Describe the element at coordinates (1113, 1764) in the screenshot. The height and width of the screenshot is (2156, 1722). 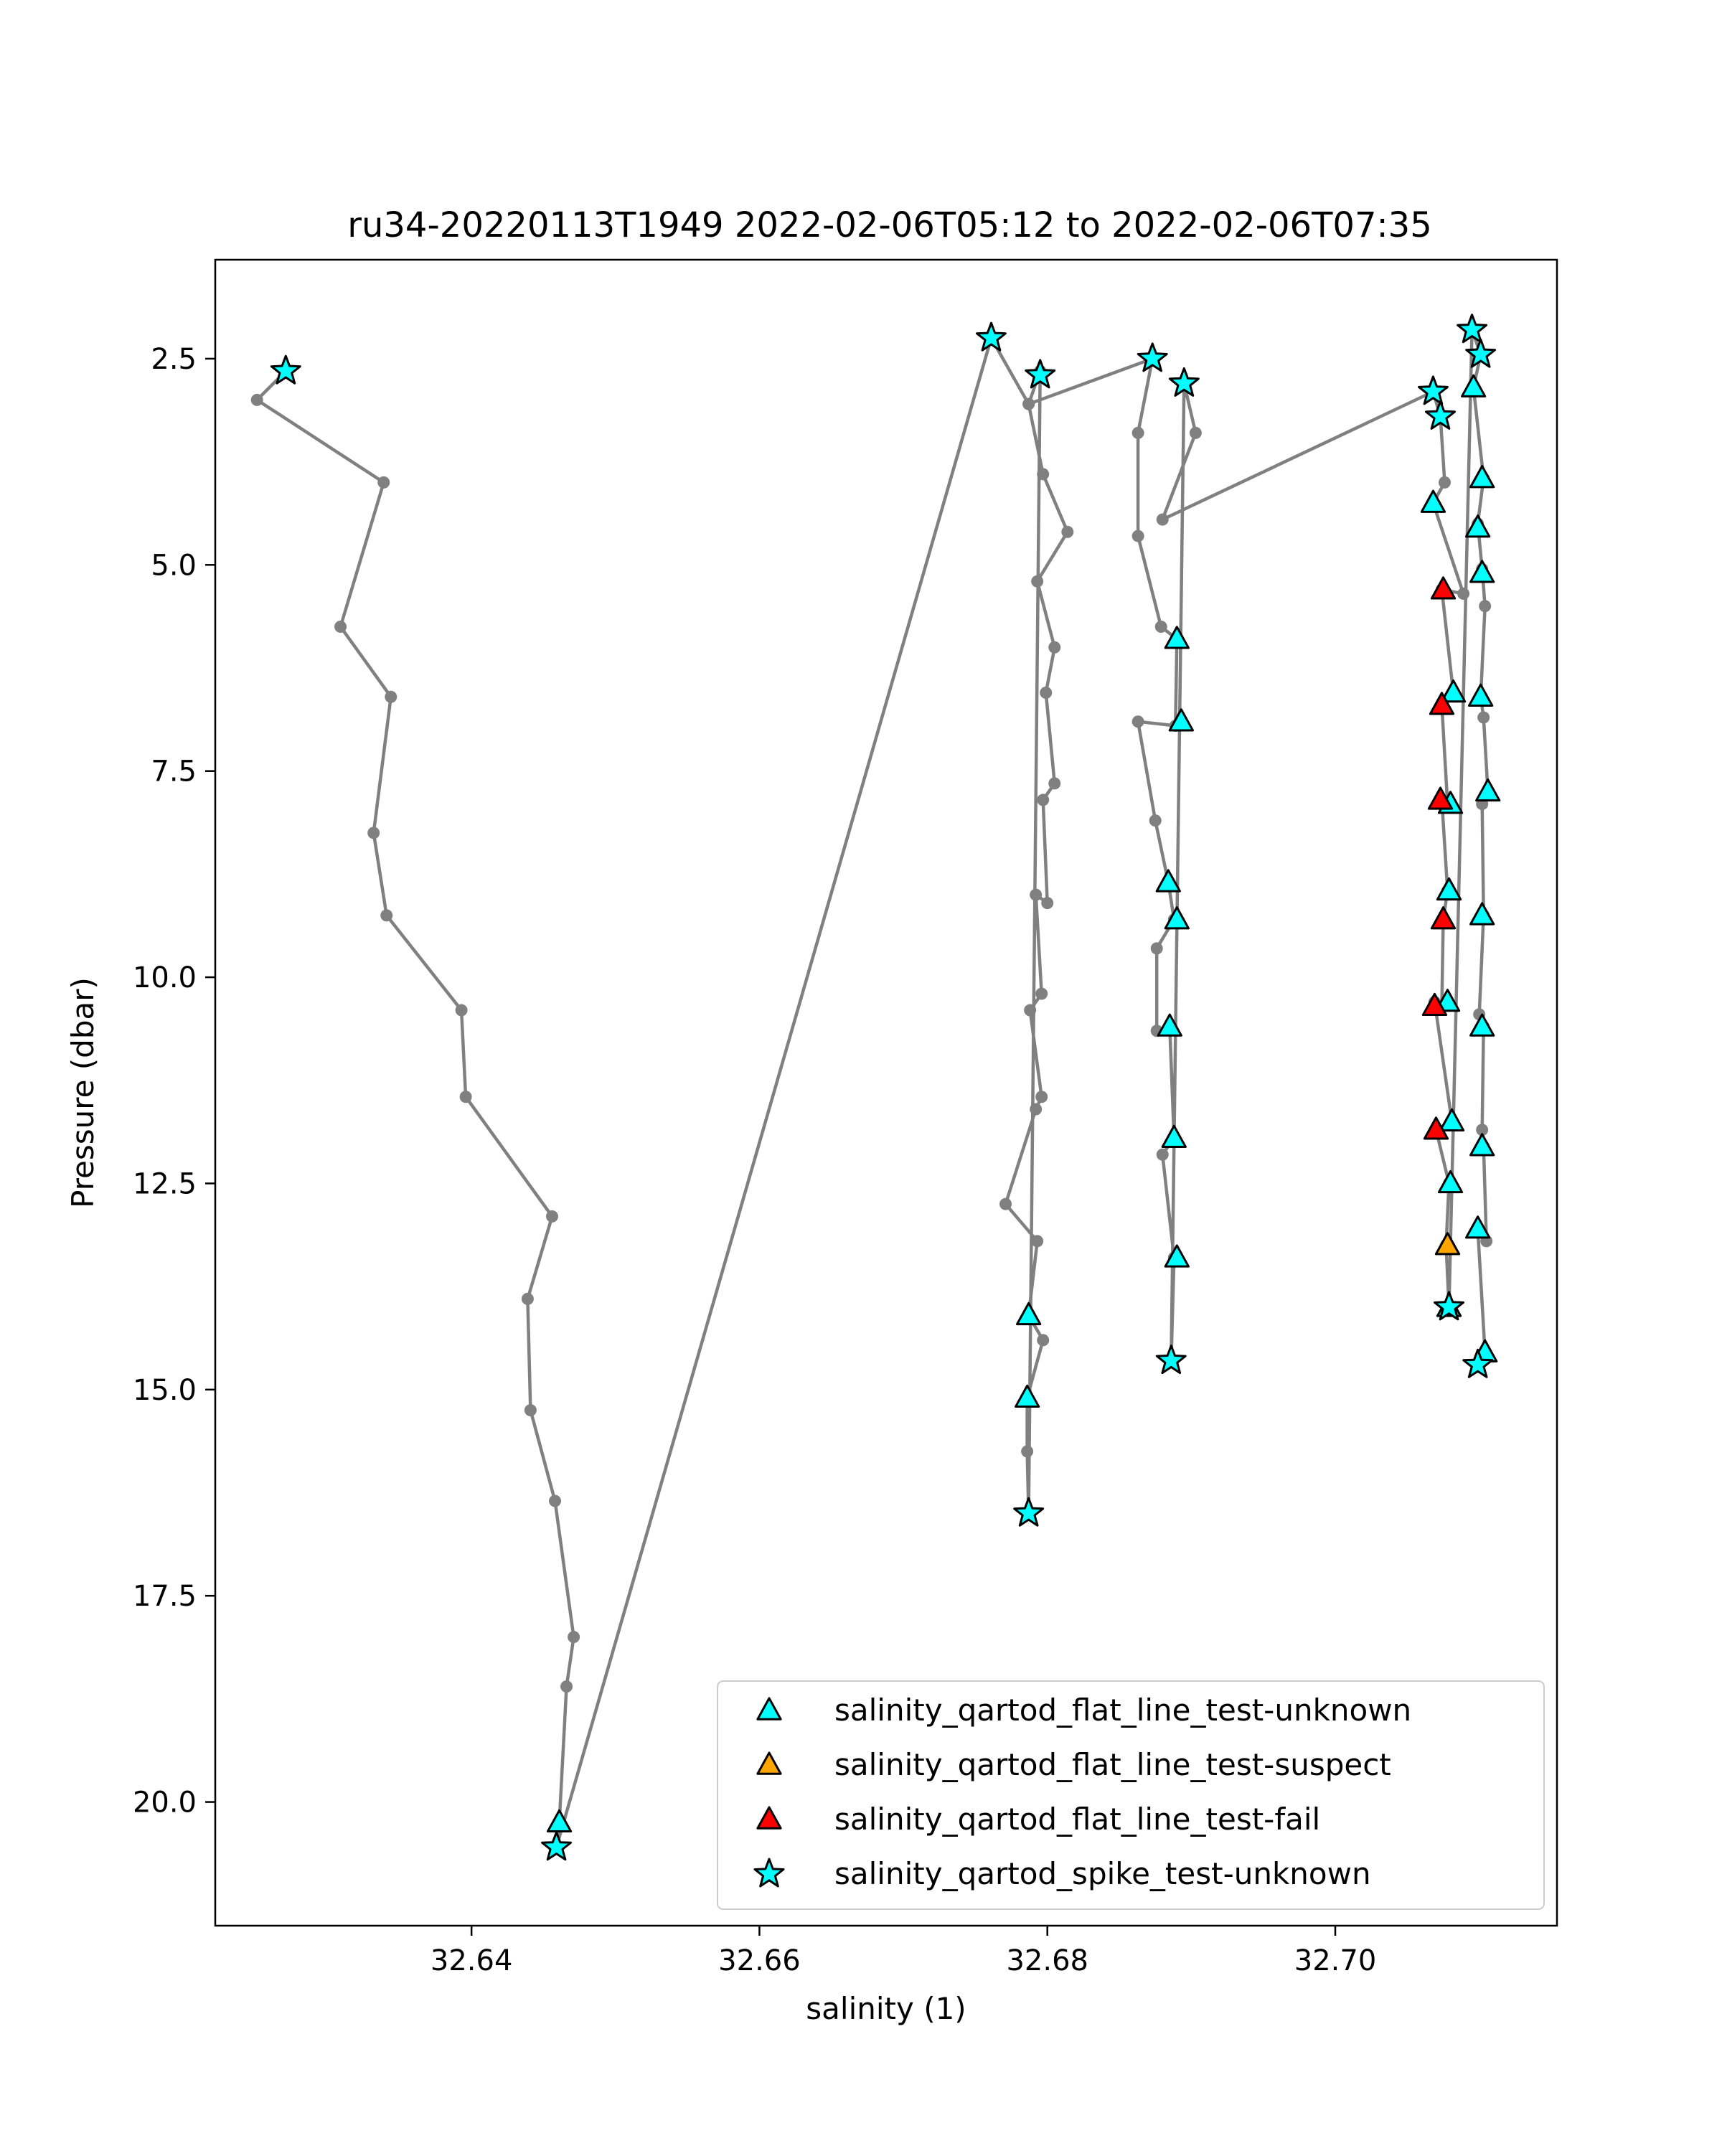
I see `legend-label-flat-line-suspect: salinity_qartod_flat_line_test-suspect` at that location.